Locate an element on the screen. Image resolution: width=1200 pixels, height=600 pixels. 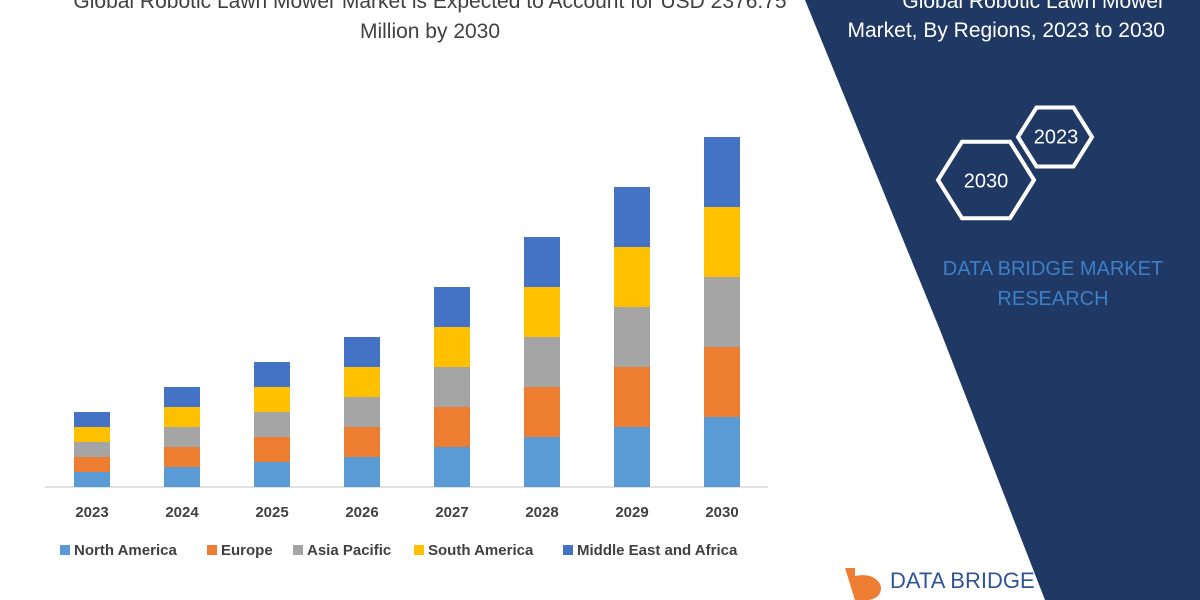
x-tick-label: 2029 is located at coordinates (631, 512).